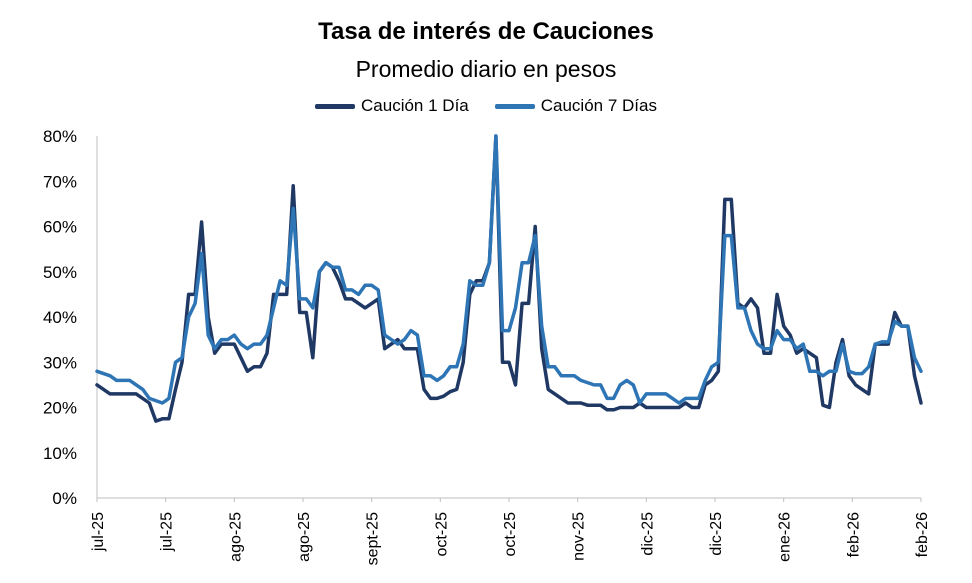  Describe the element at coordinates (415, 105) in the screenshot. I see `legend-label-caucion-1-dia: Caución 1 Día` at that location.